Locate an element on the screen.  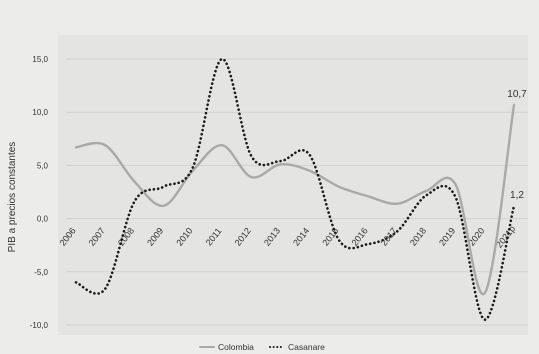
data-label: 1,2 is located at coordinates (517, 195).